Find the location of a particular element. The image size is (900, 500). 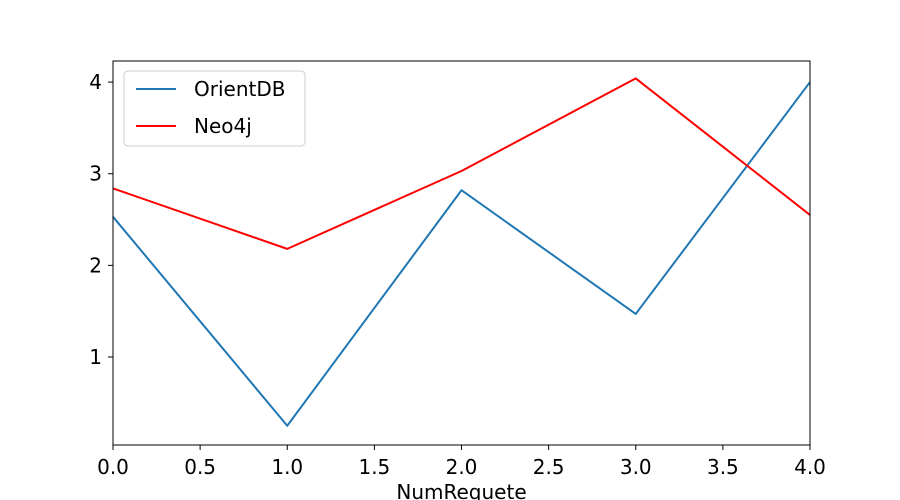

legend-label: Neo4j is located at coordinates (223, 126).